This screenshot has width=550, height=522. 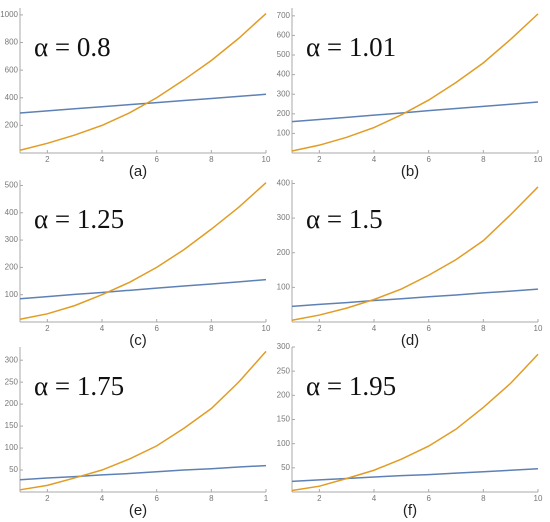 What do you see at coordinates (351, 47) in the screenshot?
I see `annotation: α = 1.01` at bounding box center [351, 47].